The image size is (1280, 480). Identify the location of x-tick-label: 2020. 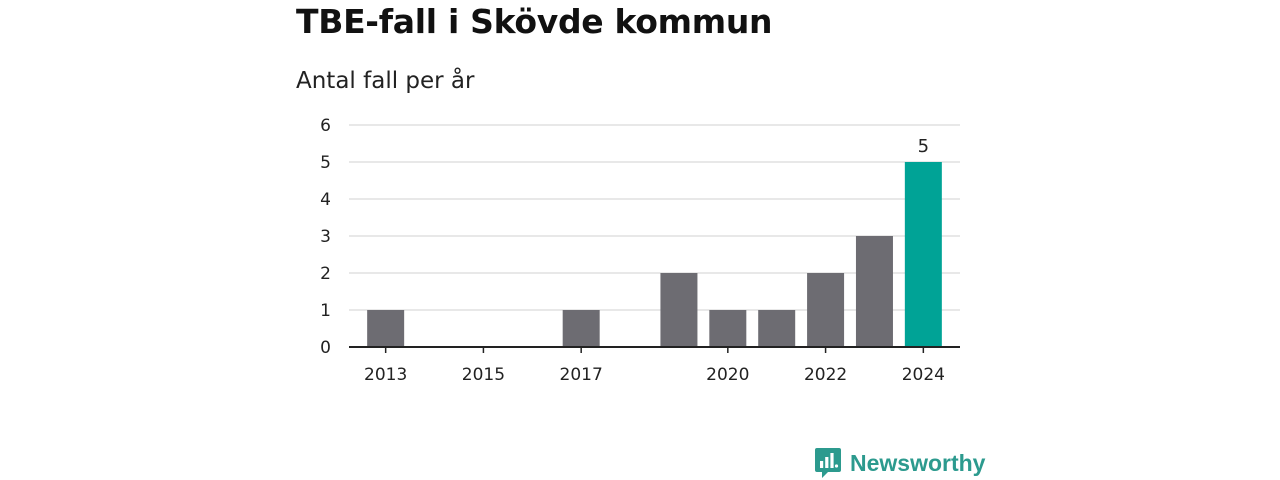
(727, 375).